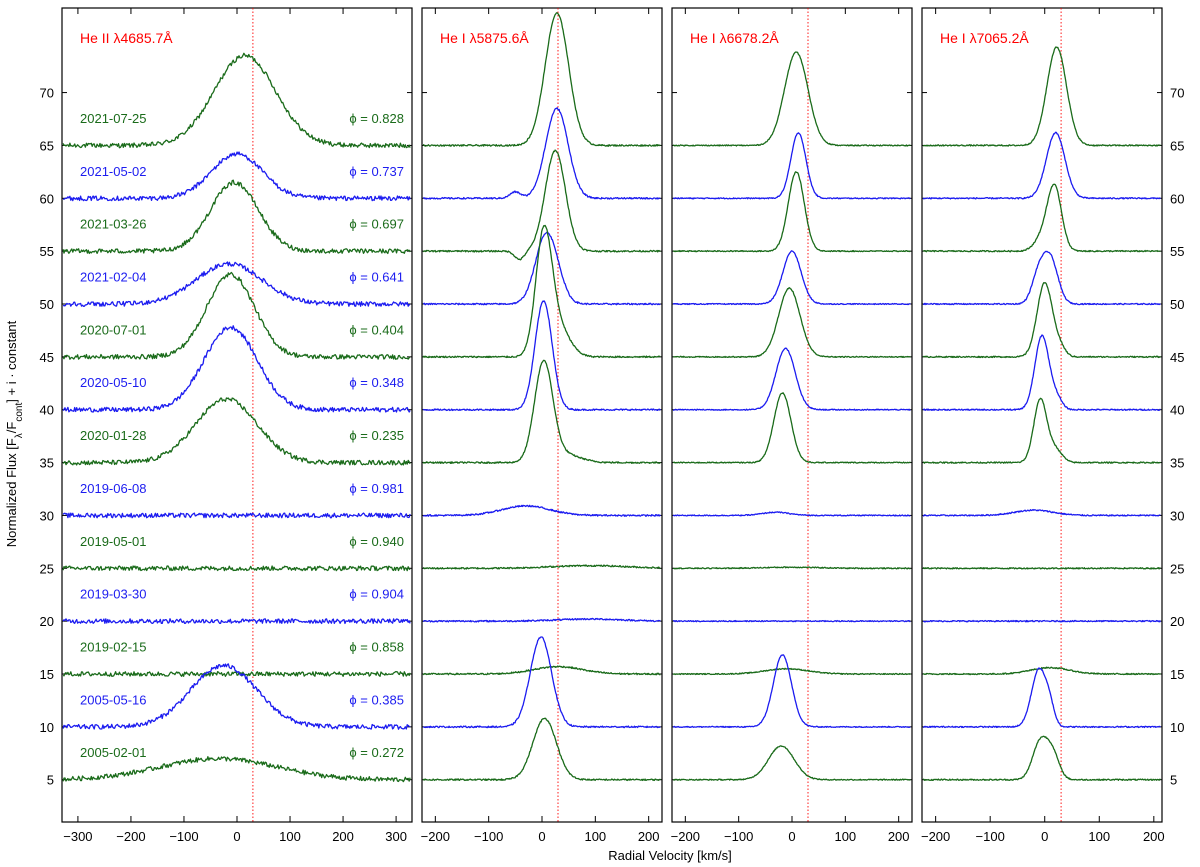  What do you see at coordinates (376, 647) in the screenshot?
I see `phase-label: ϕ = 0.858` at bounding box center [376, 647].